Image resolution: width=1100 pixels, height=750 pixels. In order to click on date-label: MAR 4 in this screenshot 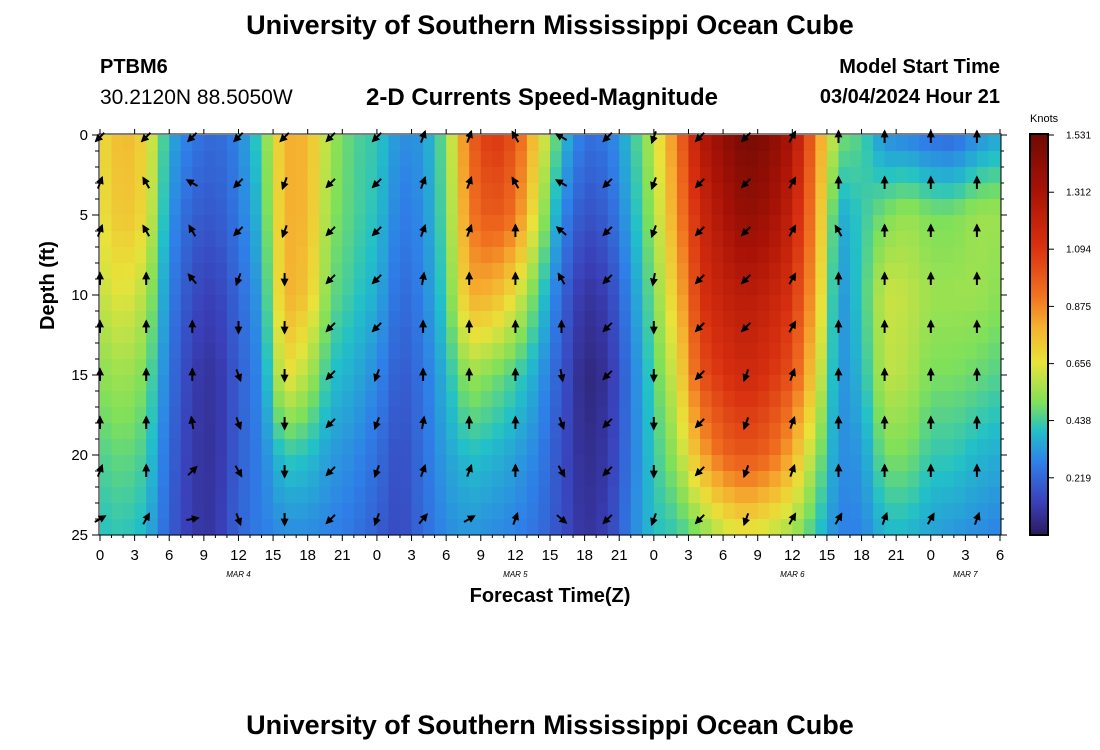, I will do `click(238, 574)`.